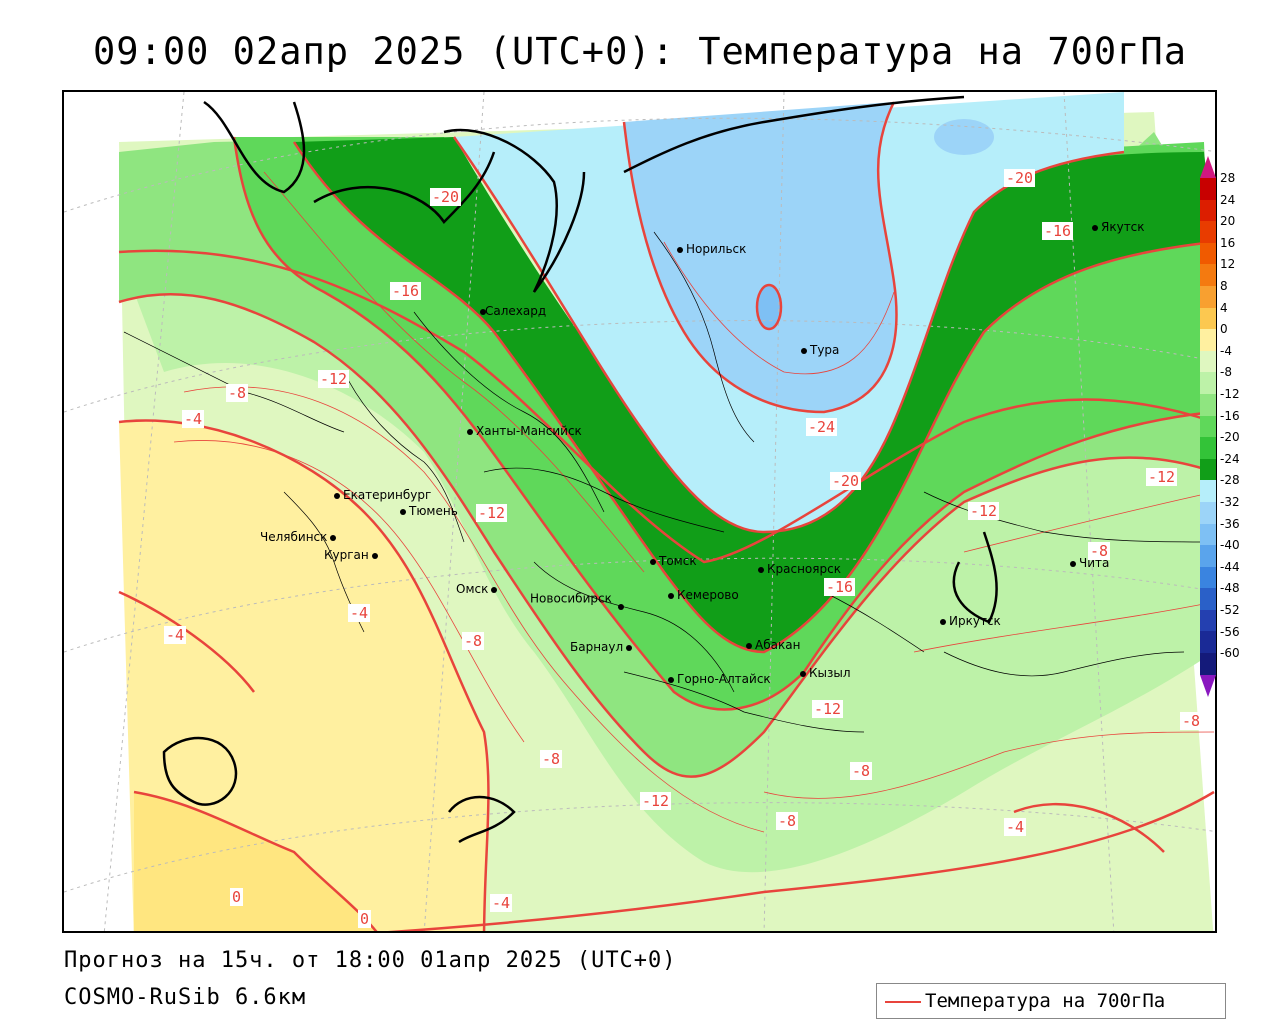  I want to click on city-krasnoyarsk: Красноярск, so click(799, 569).